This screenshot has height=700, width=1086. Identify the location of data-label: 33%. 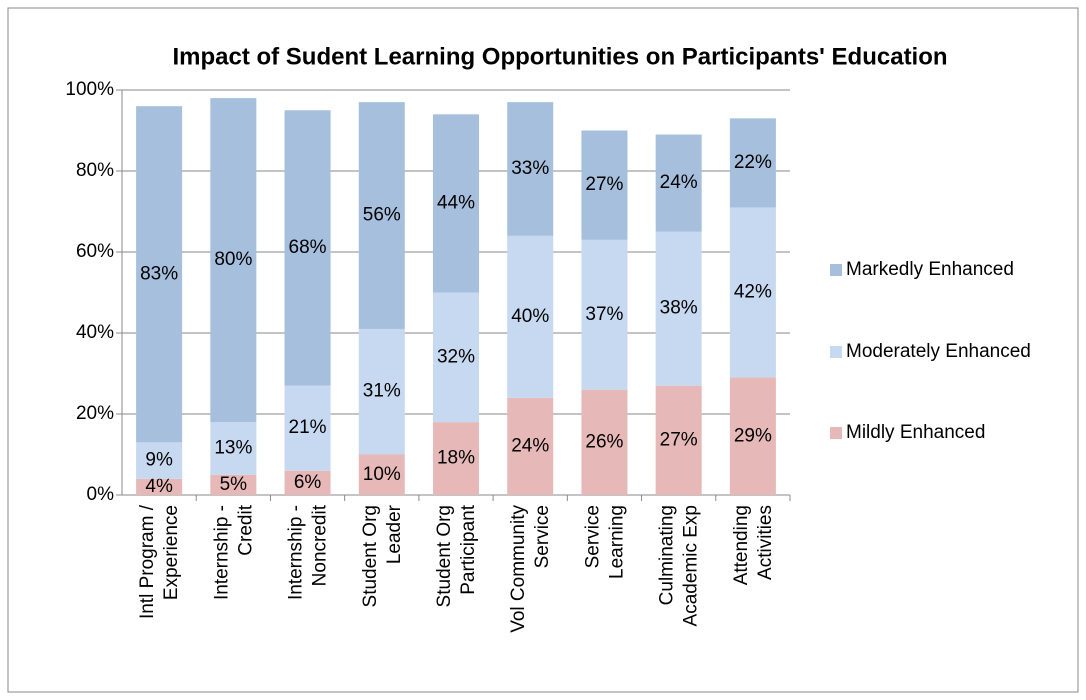
(530, 168).